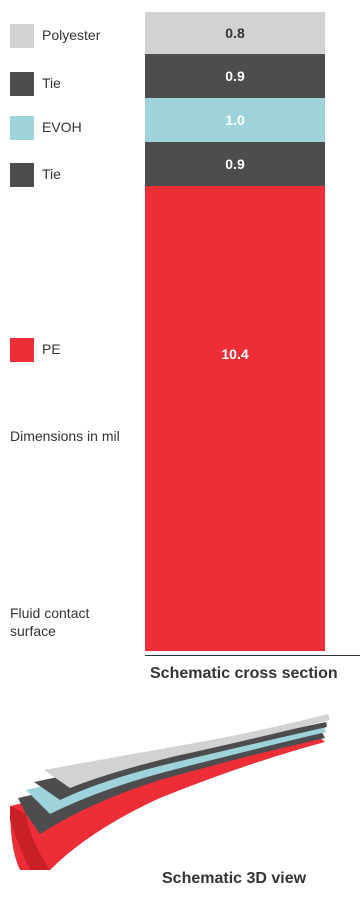  Describe the element at coordinates (244, 673) in the screenshot. I see `cross-section-caption: Schematic cross section` at that location.